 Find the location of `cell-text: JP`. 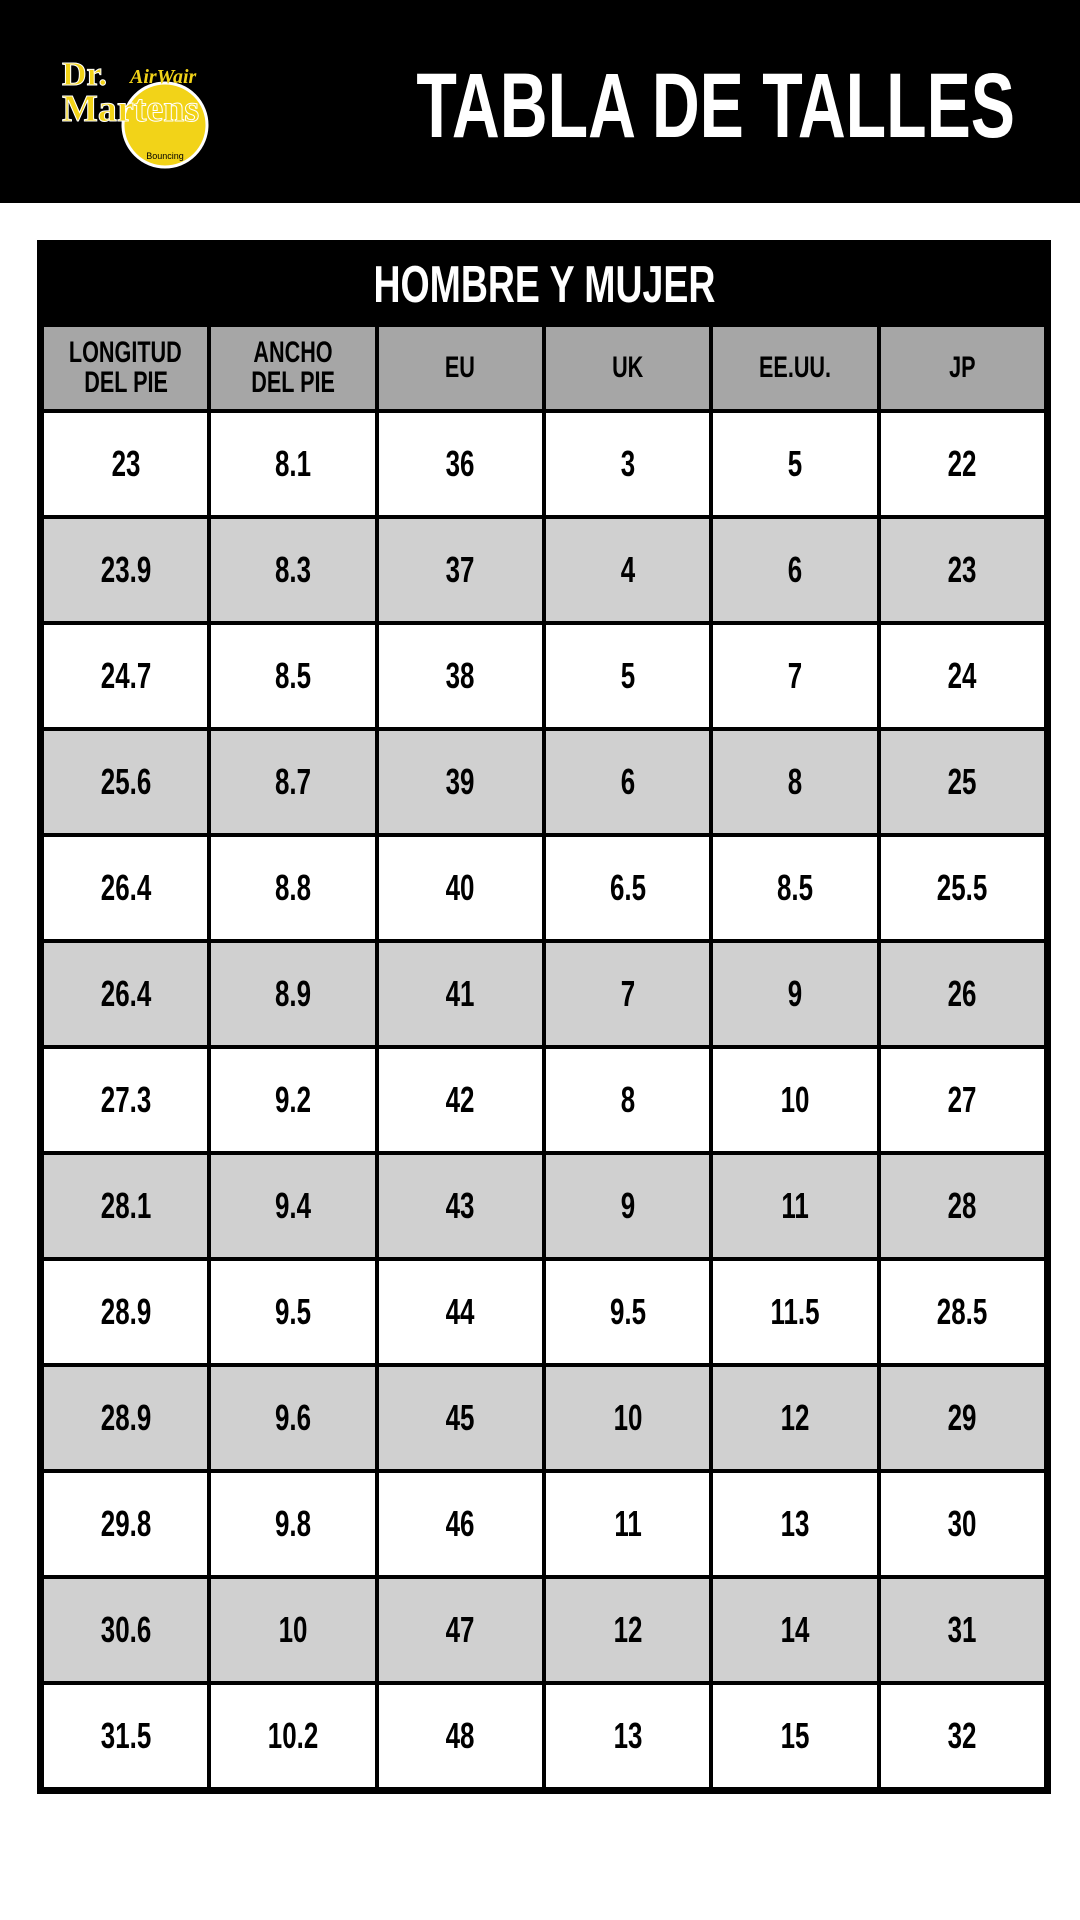

cell-text: JP is located at coordinates (962, 367).